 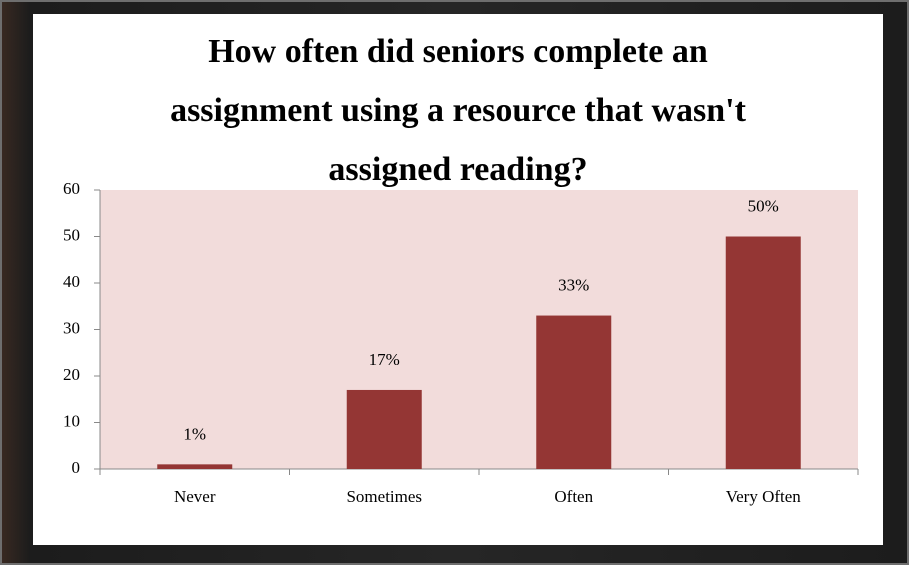 I want to click on value-label: 1%, so click(x=194, y=433).